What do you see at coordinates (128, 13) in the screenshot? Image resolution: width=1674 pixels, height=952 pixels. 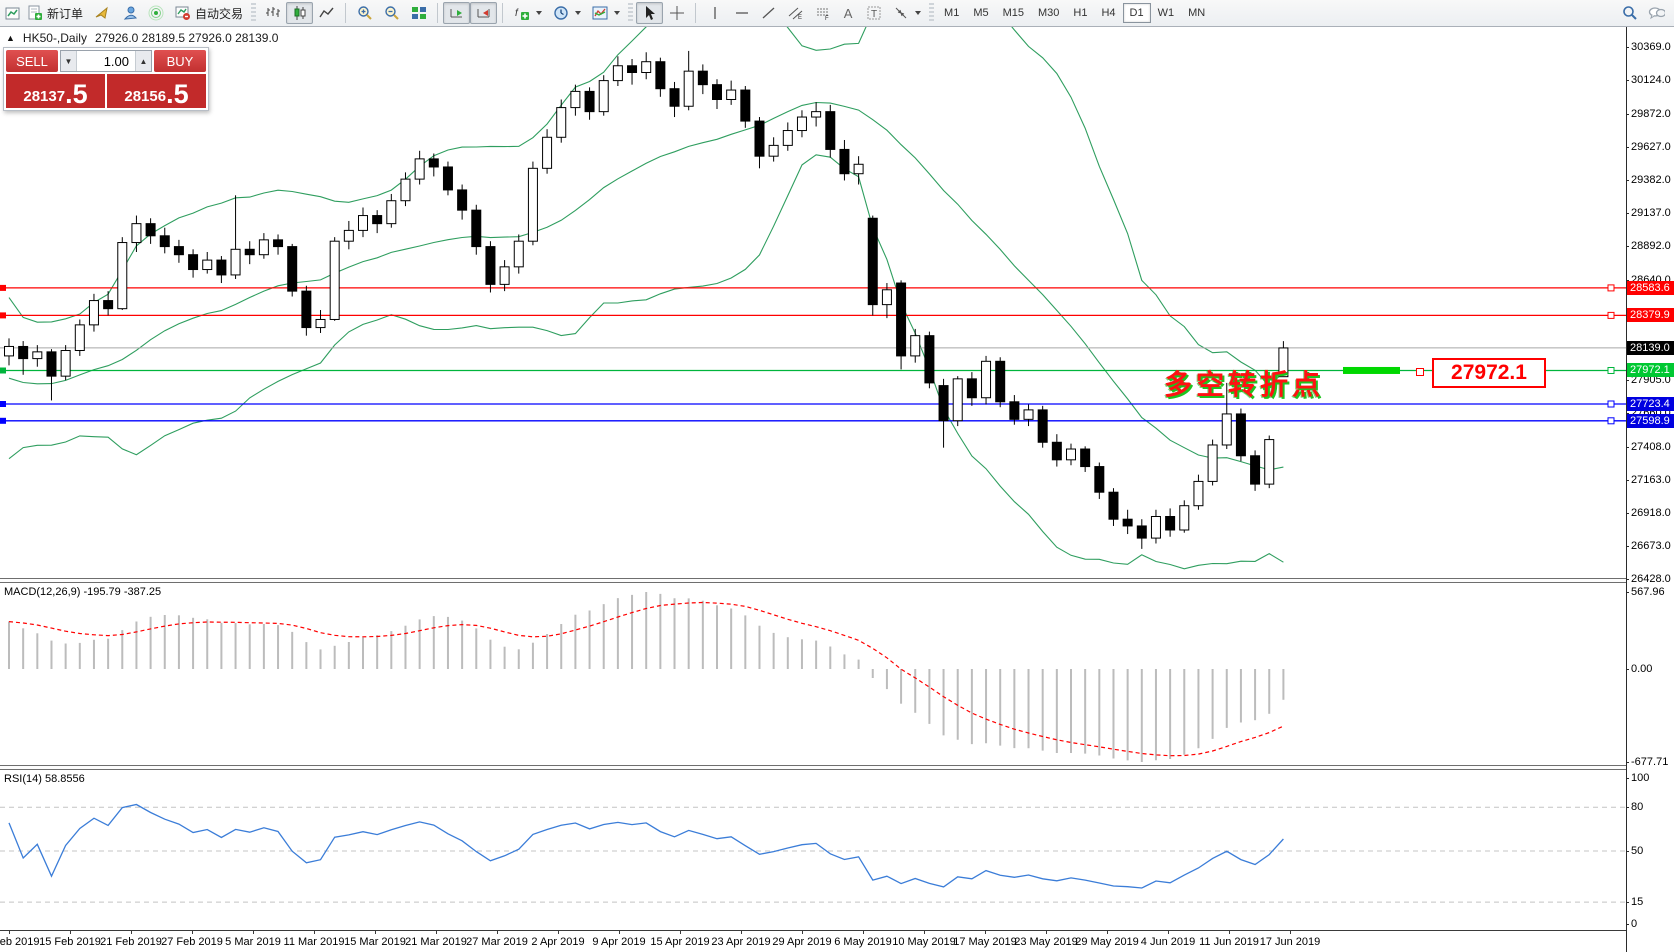 I see `experts-button` at bounding box center [128, 13].